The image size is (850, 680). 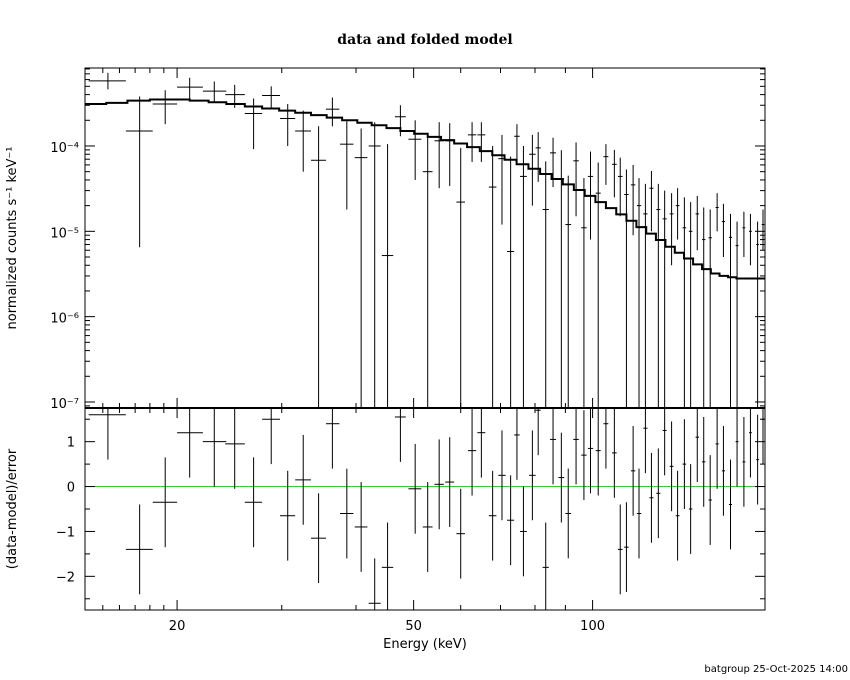 I want to click on top-y-axis-label: normalized counts s⁻¹ keV⁻¹, so click(x=12, y=238).